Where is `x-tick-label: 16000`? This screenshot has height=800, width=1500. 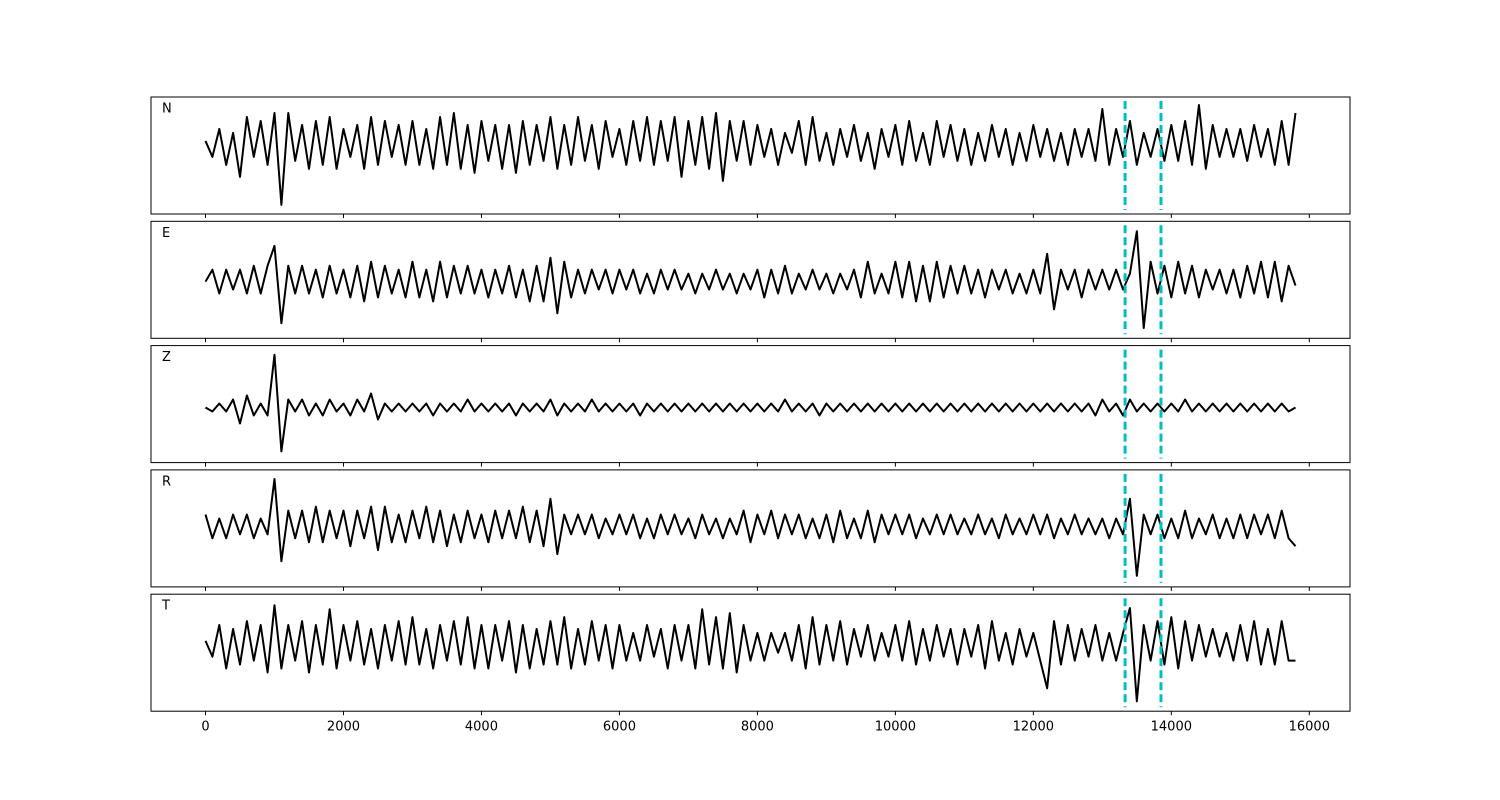 x-tick-label: 16000 is located at coordinates (1309, 727).